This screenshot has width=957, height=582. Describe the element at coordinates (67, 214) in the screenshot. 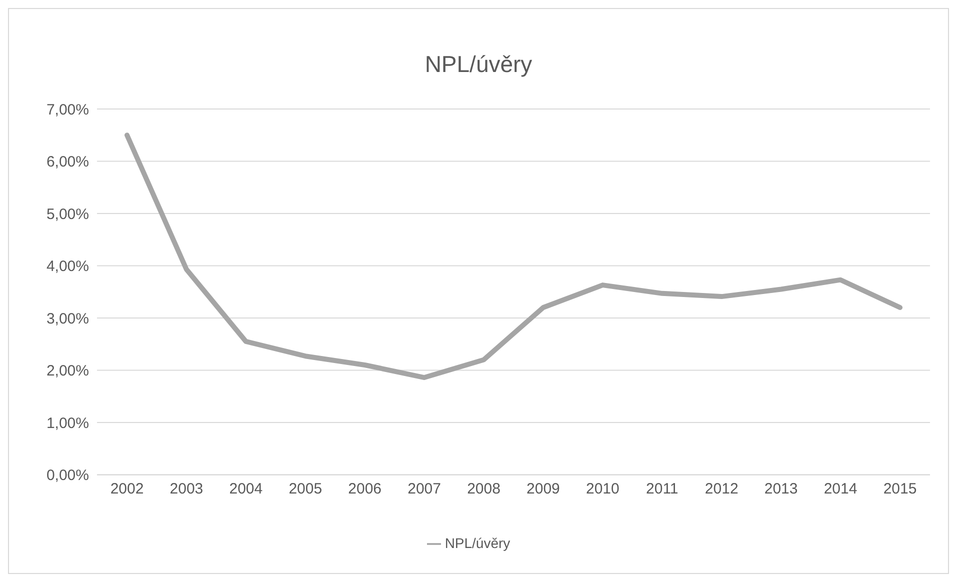

I see `y-tick-label: 5,00%` at that location.